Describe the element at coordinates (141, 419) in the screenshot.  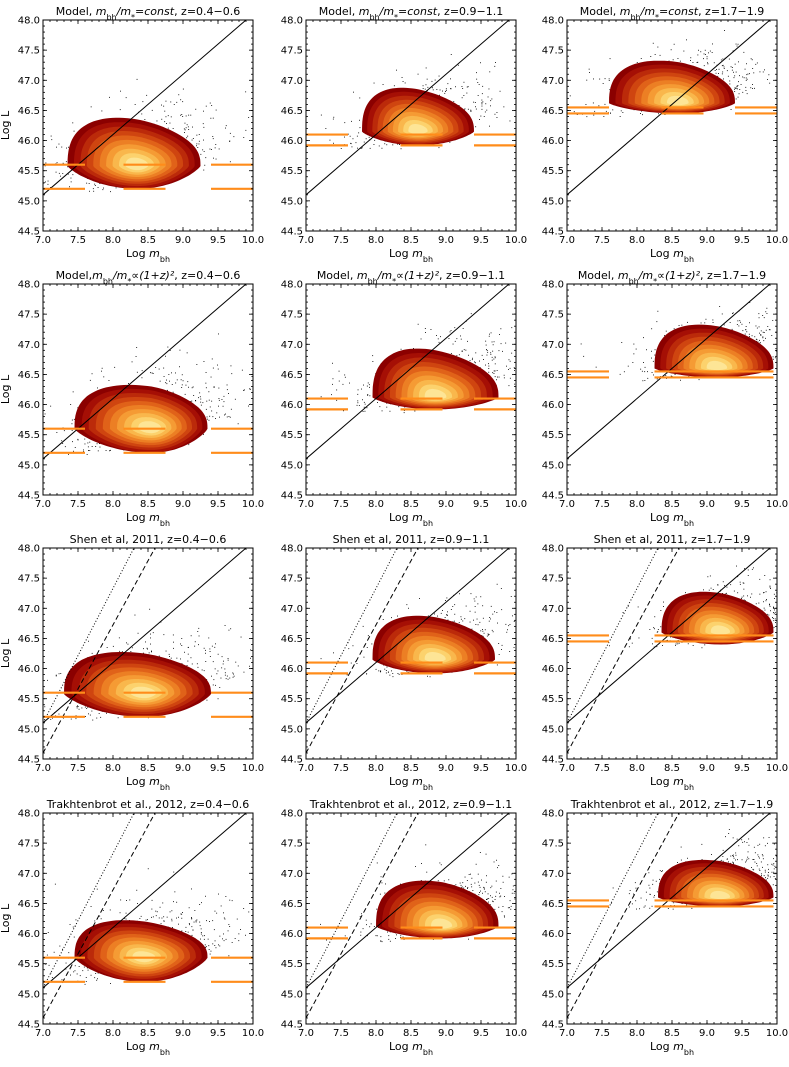
I see `density-contours` at that location.